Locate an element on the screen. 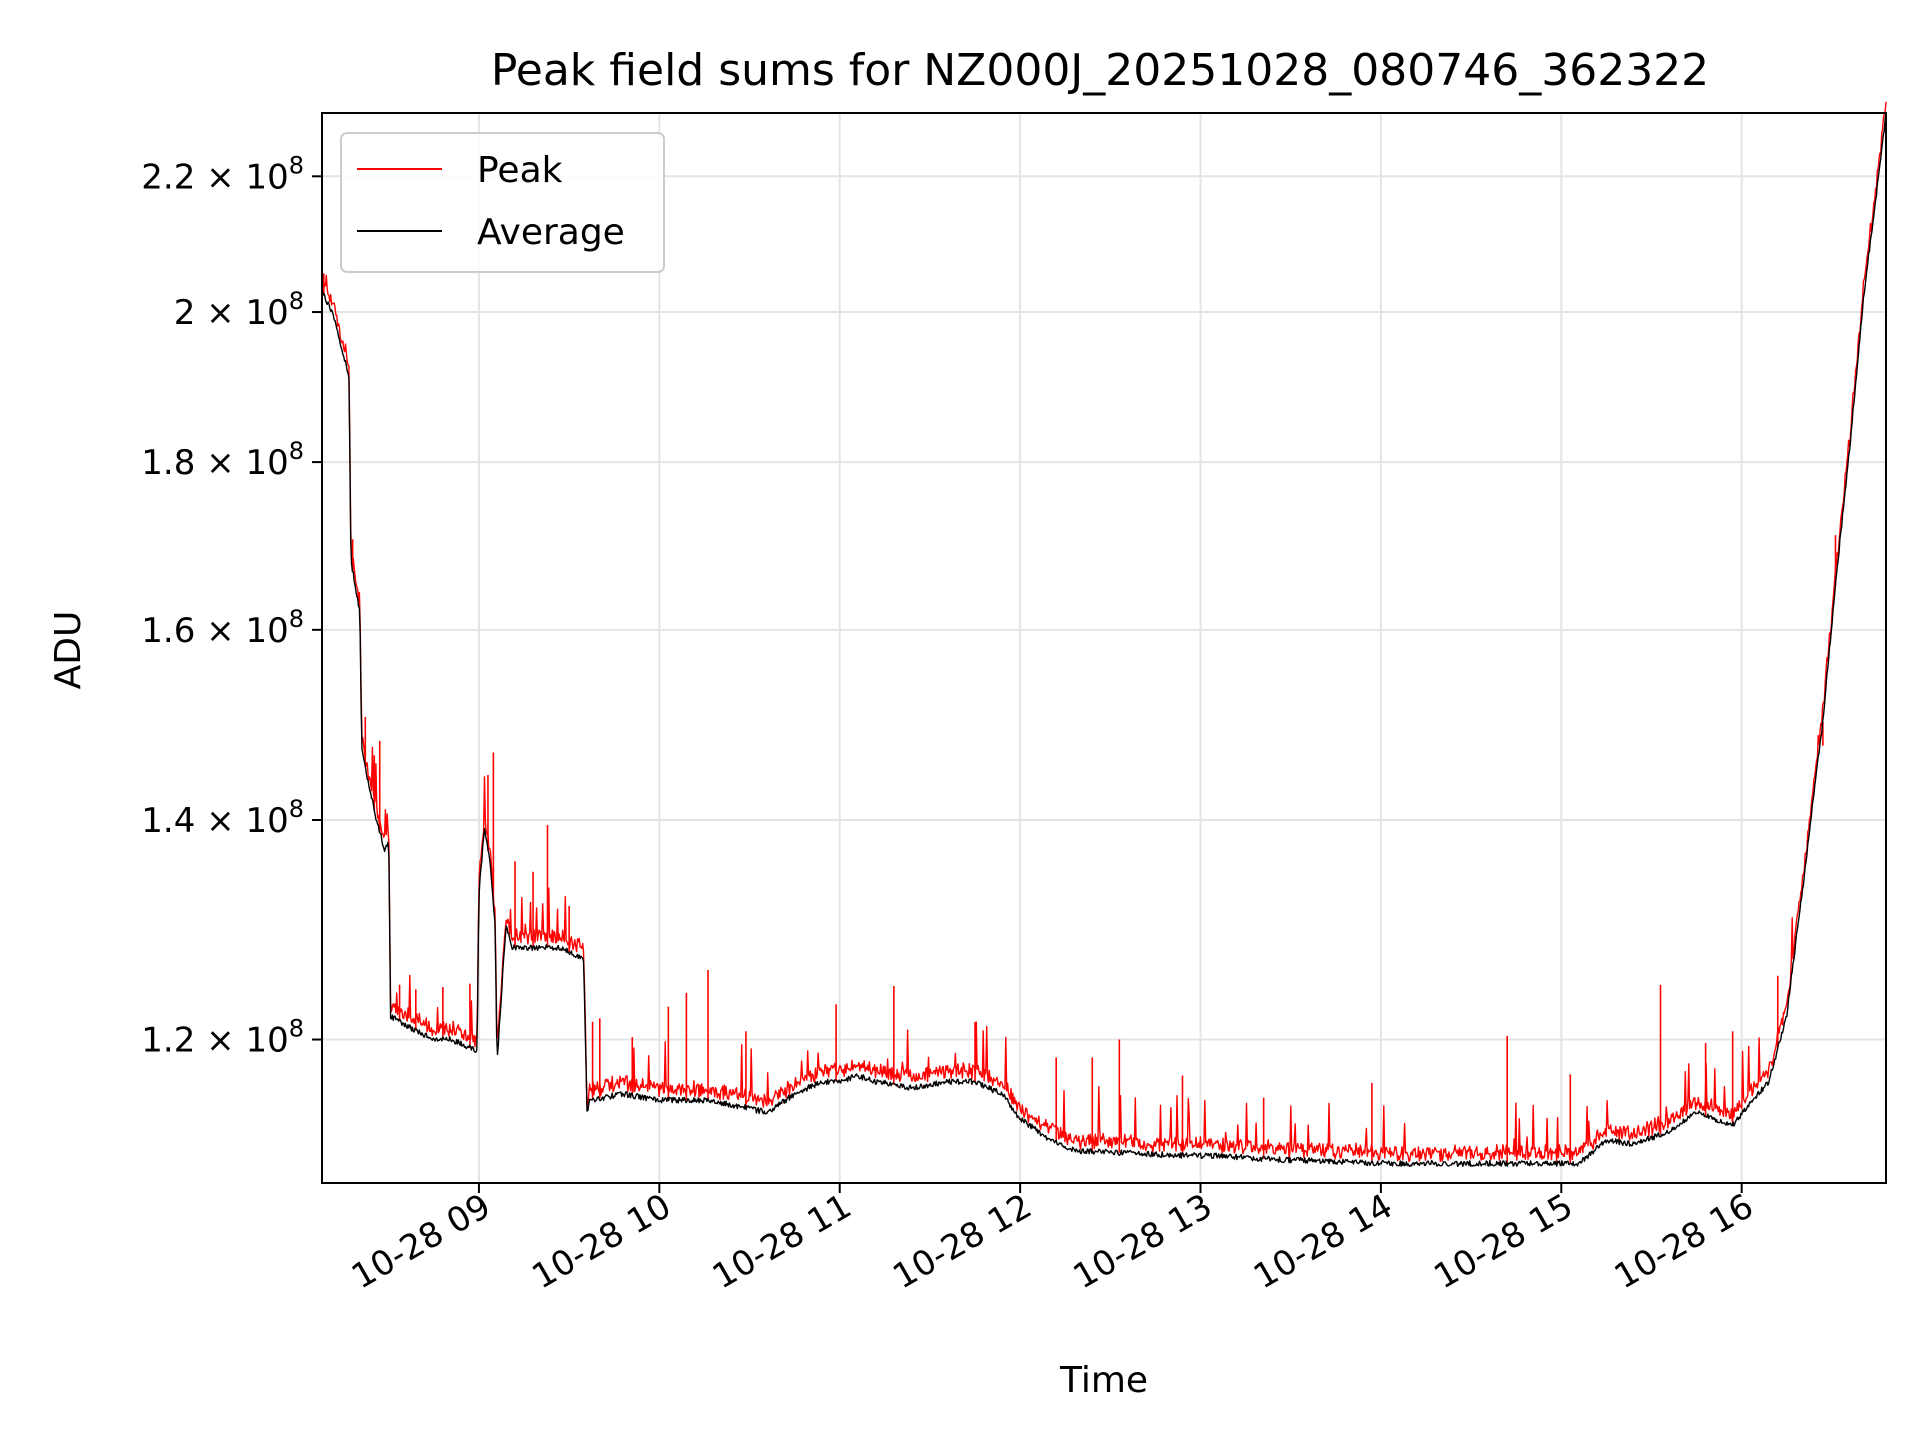 The image size is (1920, 1440). y-tick-label: 1.4 × 108 is located at coordinates (222, 818).